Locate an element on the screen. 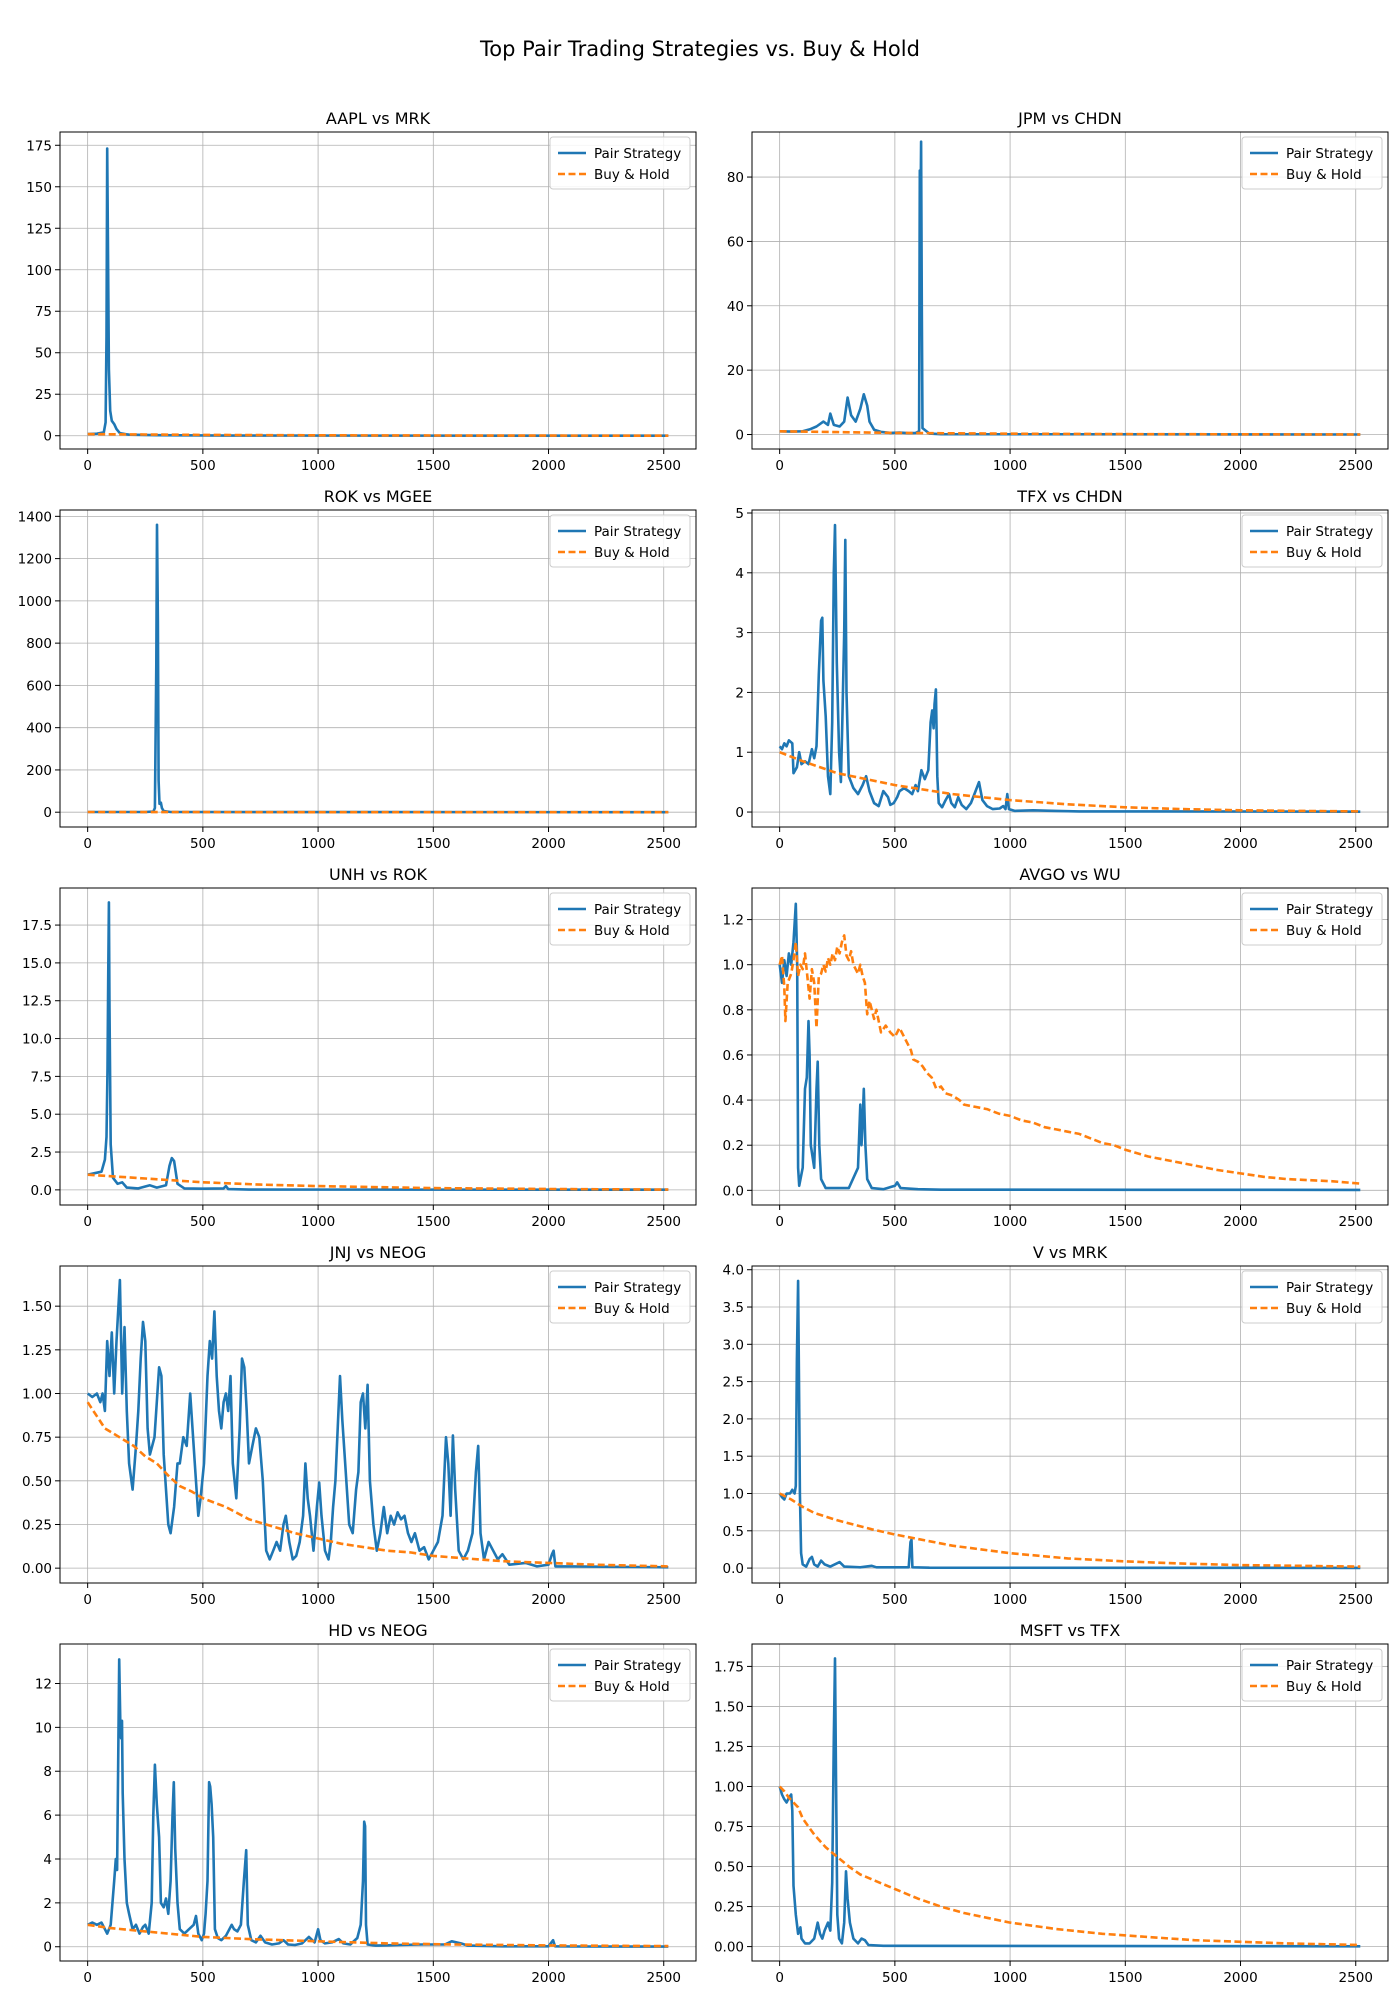 This screenshot has width=1400, height=2000. subplot-title: UNH vs ROK is located at coordinates (378, 874).